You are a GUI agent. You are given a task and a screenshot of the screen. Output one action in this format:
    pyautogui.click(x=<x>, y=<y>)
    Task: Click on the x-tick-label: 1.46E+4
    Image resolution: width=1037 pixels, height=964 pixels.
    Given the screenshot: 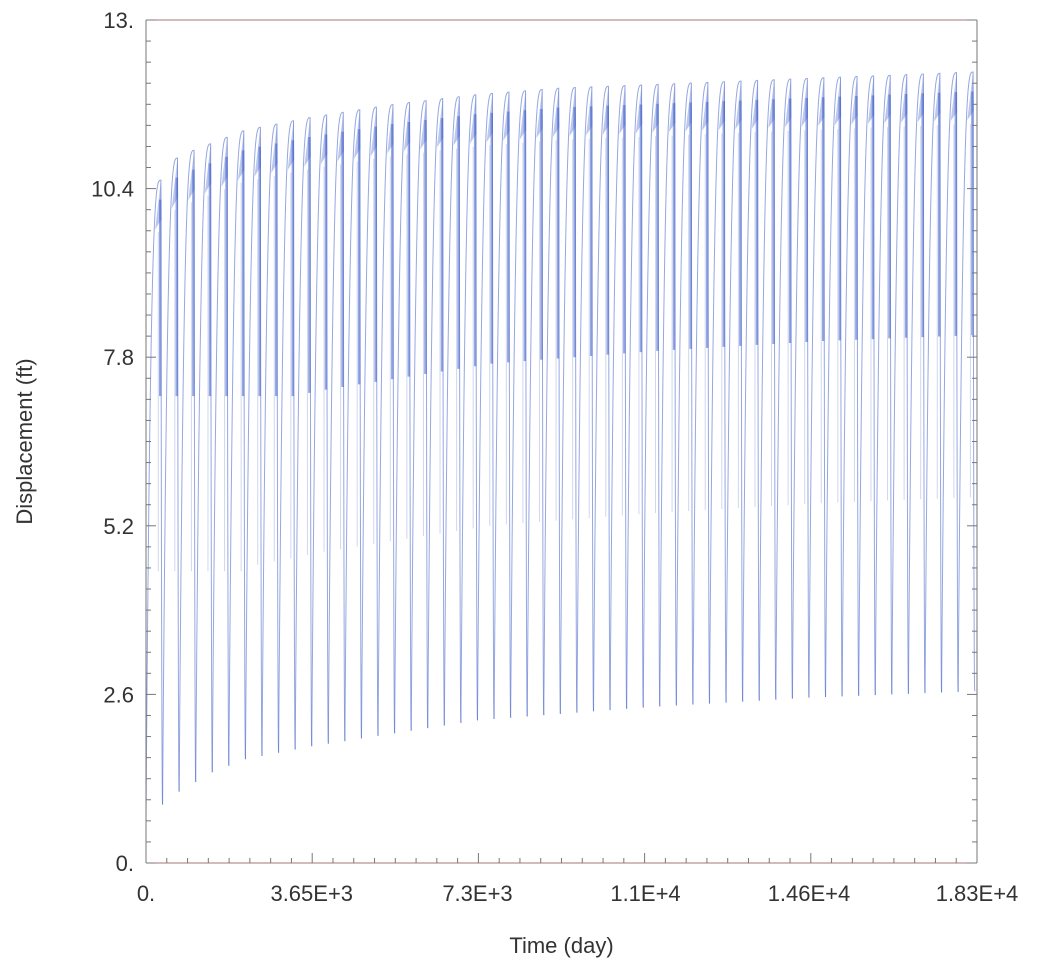 What is the action you would take?
    pyautogui.click(x=809, y=893)
    